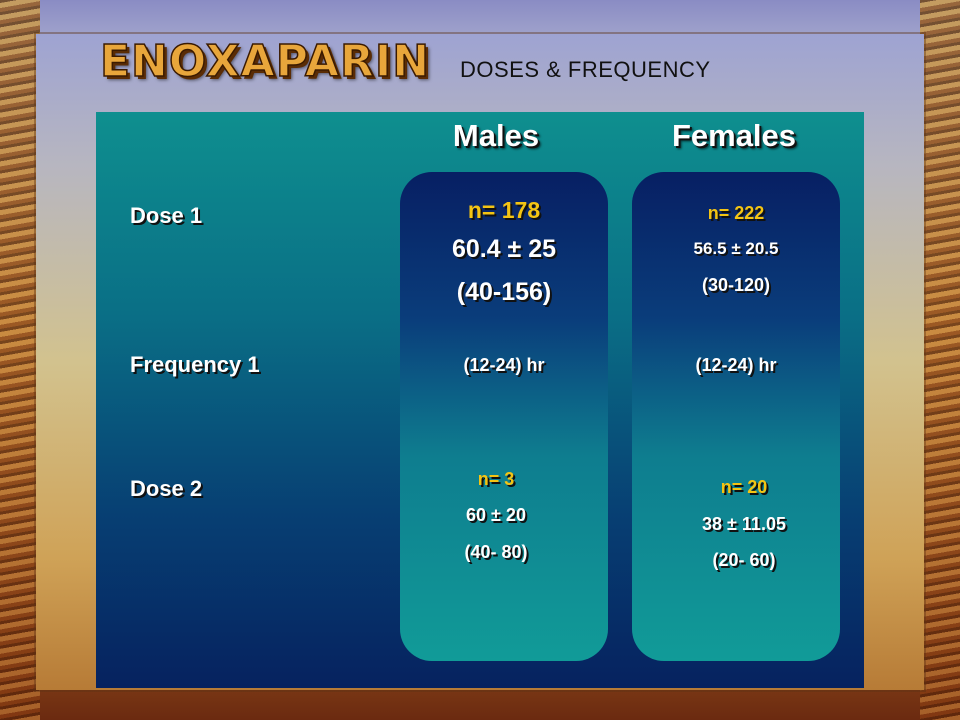 The height and width of the screenshot is (720, 960). I want to click on left-border-texture, so click(20, 360).